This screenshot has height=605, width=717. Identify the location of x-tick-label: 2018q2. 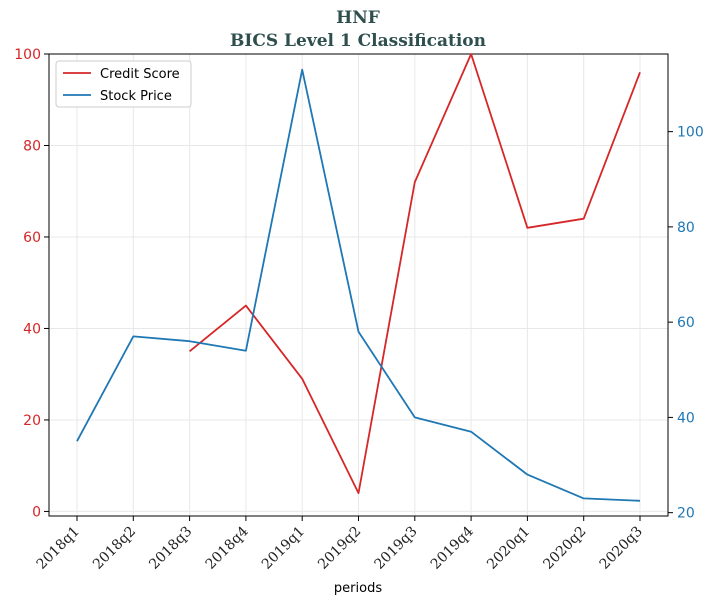
(114, 548).